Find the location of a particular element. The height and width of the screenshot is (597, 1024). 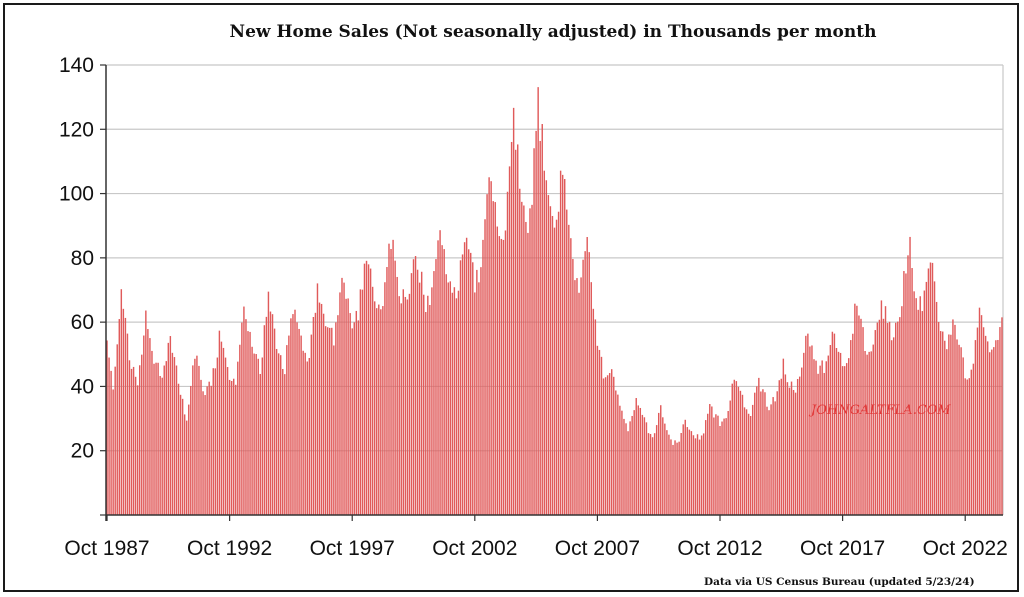

watermark: JOHNGALTFLA.COM is located at coordinates (879, 410).